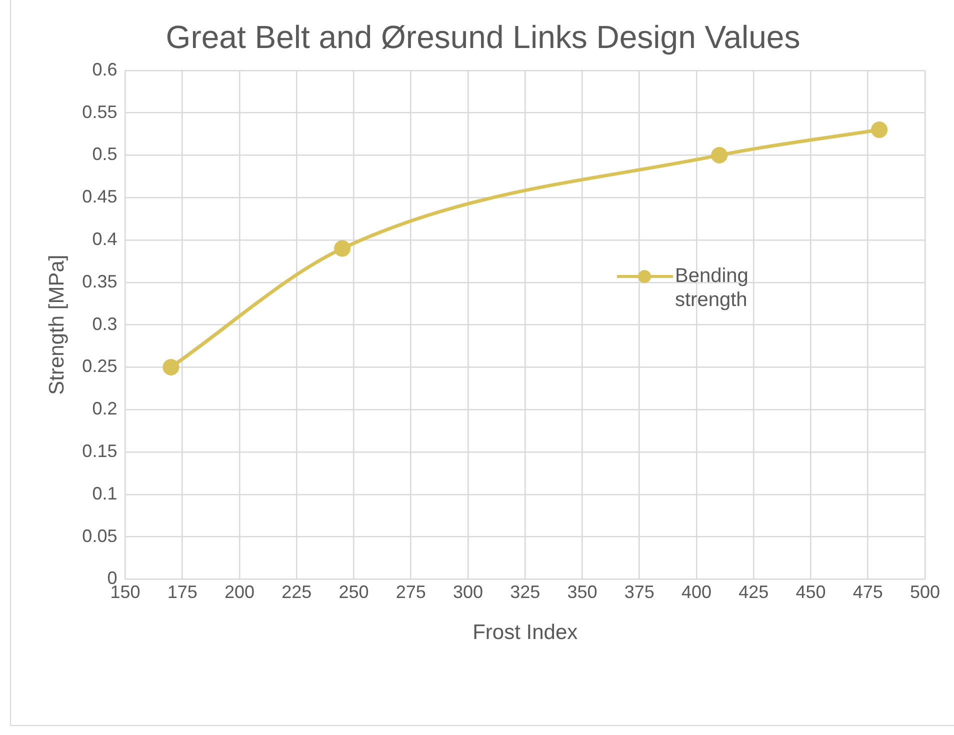 The height and width of the screenshot is (735, 954). I want to click on y-tick-label: 0.5, so click(105, 154).